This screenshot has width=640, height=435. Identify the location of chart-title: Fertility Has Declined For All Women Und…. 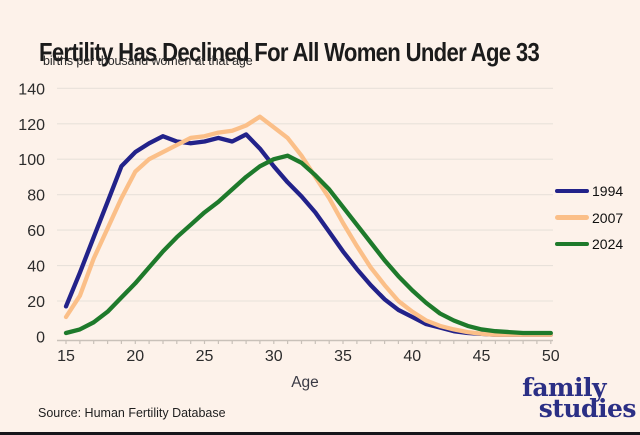
(289, 52).